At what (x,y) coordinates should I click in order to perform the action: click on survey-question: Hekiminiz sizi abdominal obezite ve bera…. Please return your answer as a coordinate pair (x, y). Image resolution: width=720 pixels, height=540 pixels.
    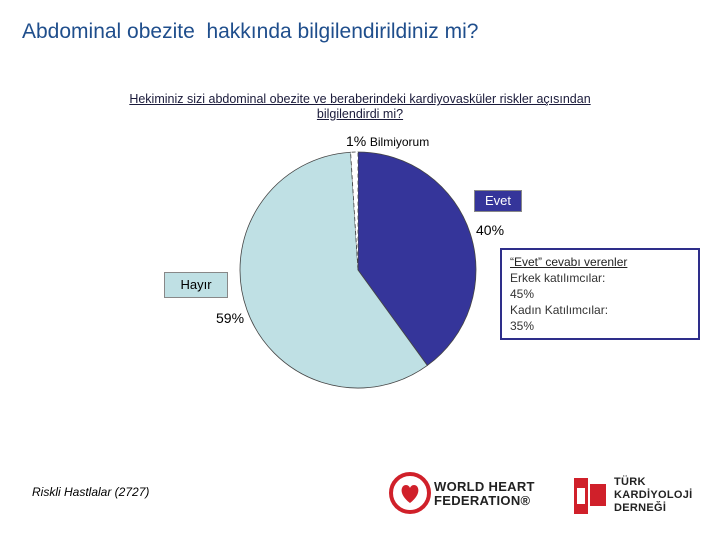
    Looking at the image, I should click on (360, 106).